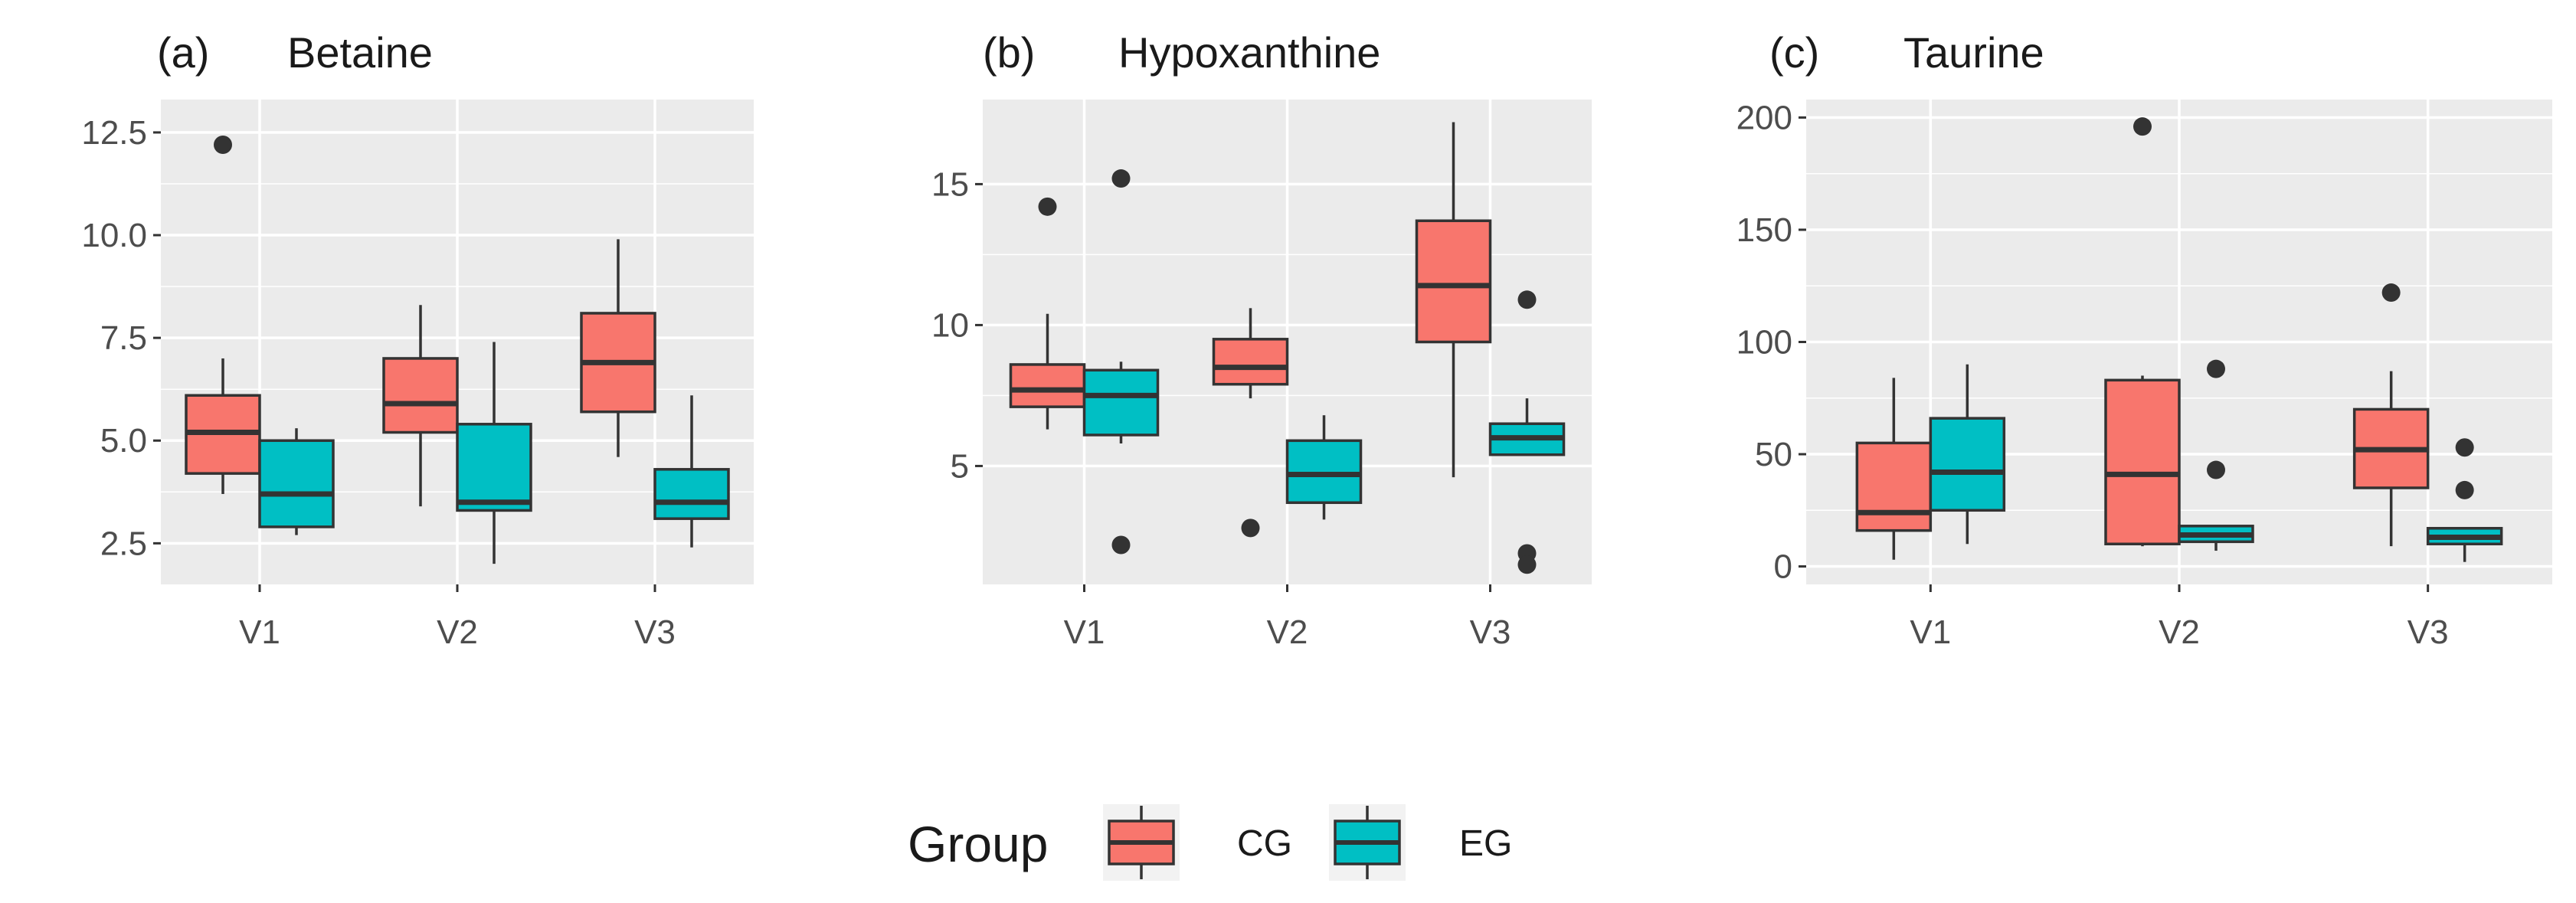  What do you see at coordinates (123, 441) in the screenshot?
I see `y-tick-label: 5.0` at bounding box center [123, 441].